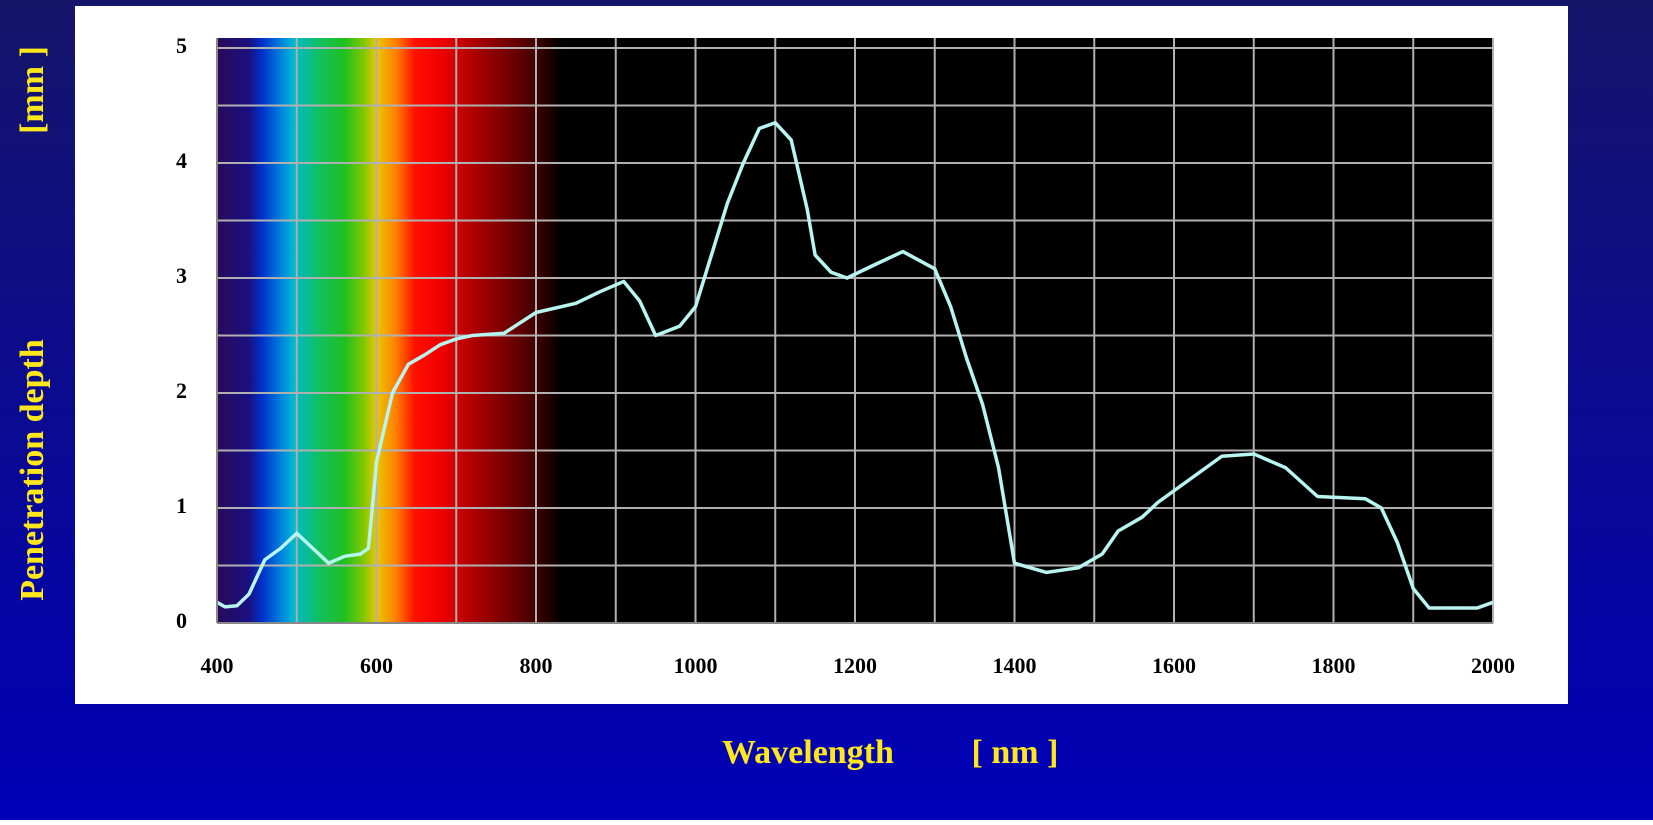  What do you see at coordinates (181, 160) in the screenshot?
I see `y-tick-label: 4` at bounding box center [181, 160].